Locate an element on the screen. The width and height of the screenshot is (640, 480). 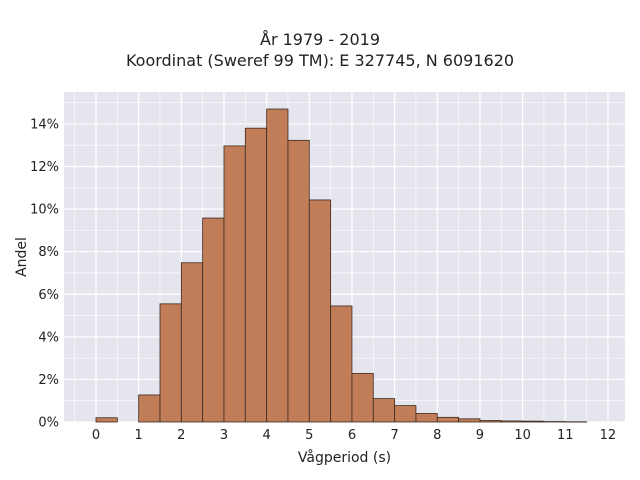
x-tick-label: 5 is located at coordinates (309, 435).